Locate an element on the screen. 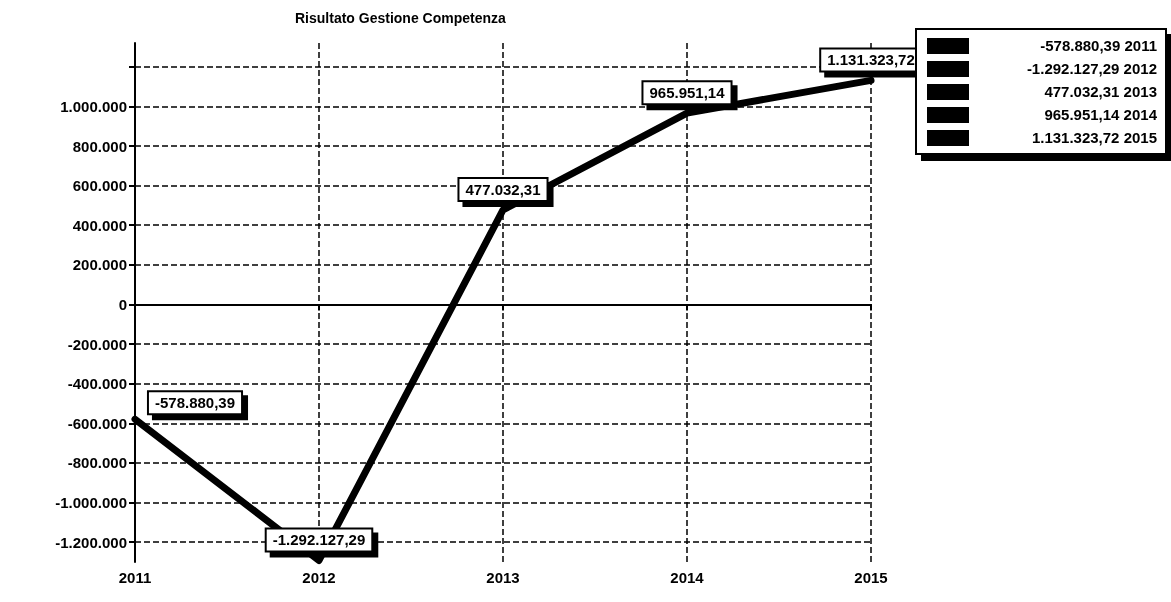 This screenshot has height=602, width=1171. x-tick-label: 2011 is located at coordinates (135, 577).